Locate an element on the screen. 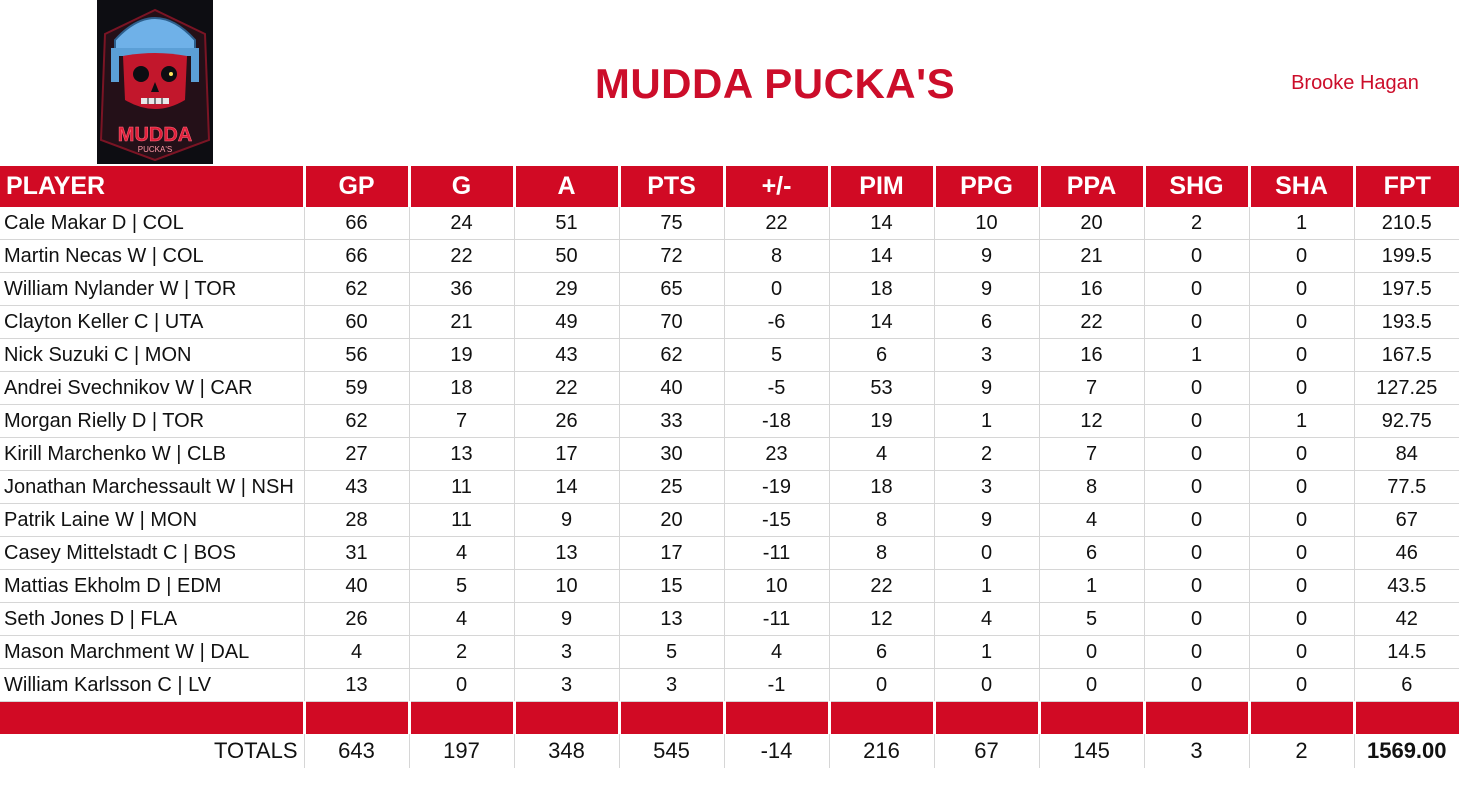 The height and width of the screenshot is (802, 1459). cell-g: 2 is located at coordinates (461, 652).